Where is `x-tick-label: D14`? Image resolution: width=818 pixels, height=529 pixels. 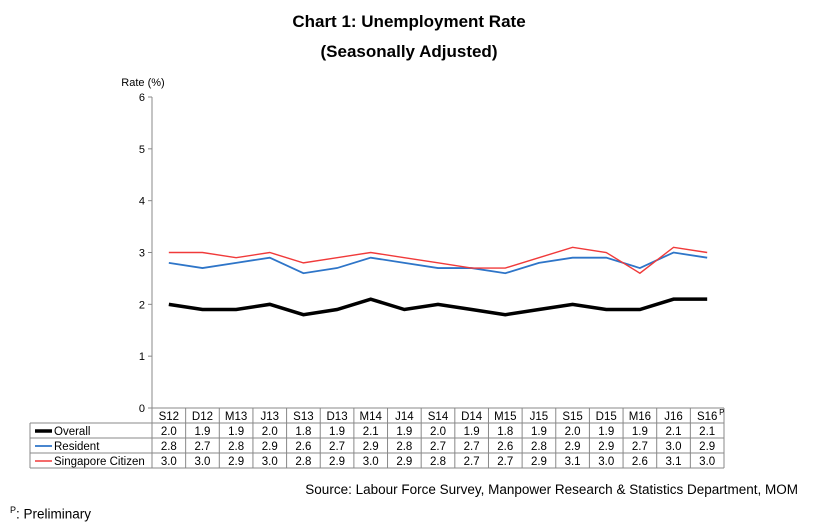
x-tick-label: D14 is located at coordinates (472, 417).